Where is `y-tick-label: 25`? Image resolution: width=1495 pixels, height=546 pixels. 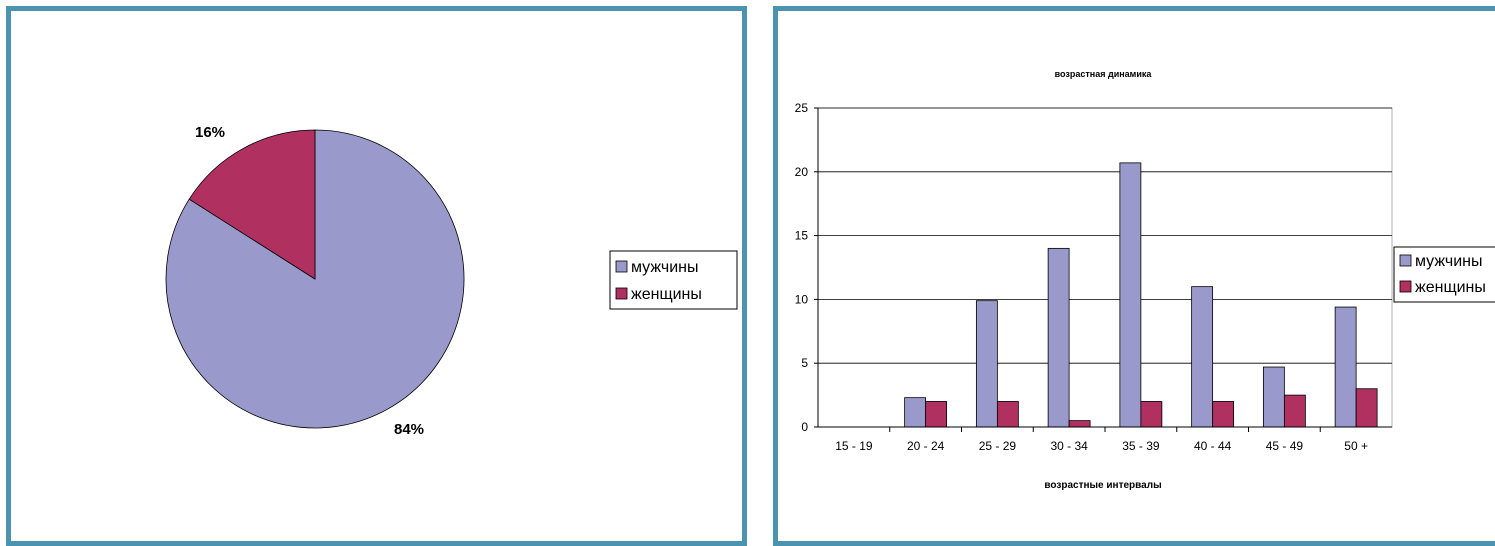 y-tick-label: 25 is located at coordinates (802, 108).